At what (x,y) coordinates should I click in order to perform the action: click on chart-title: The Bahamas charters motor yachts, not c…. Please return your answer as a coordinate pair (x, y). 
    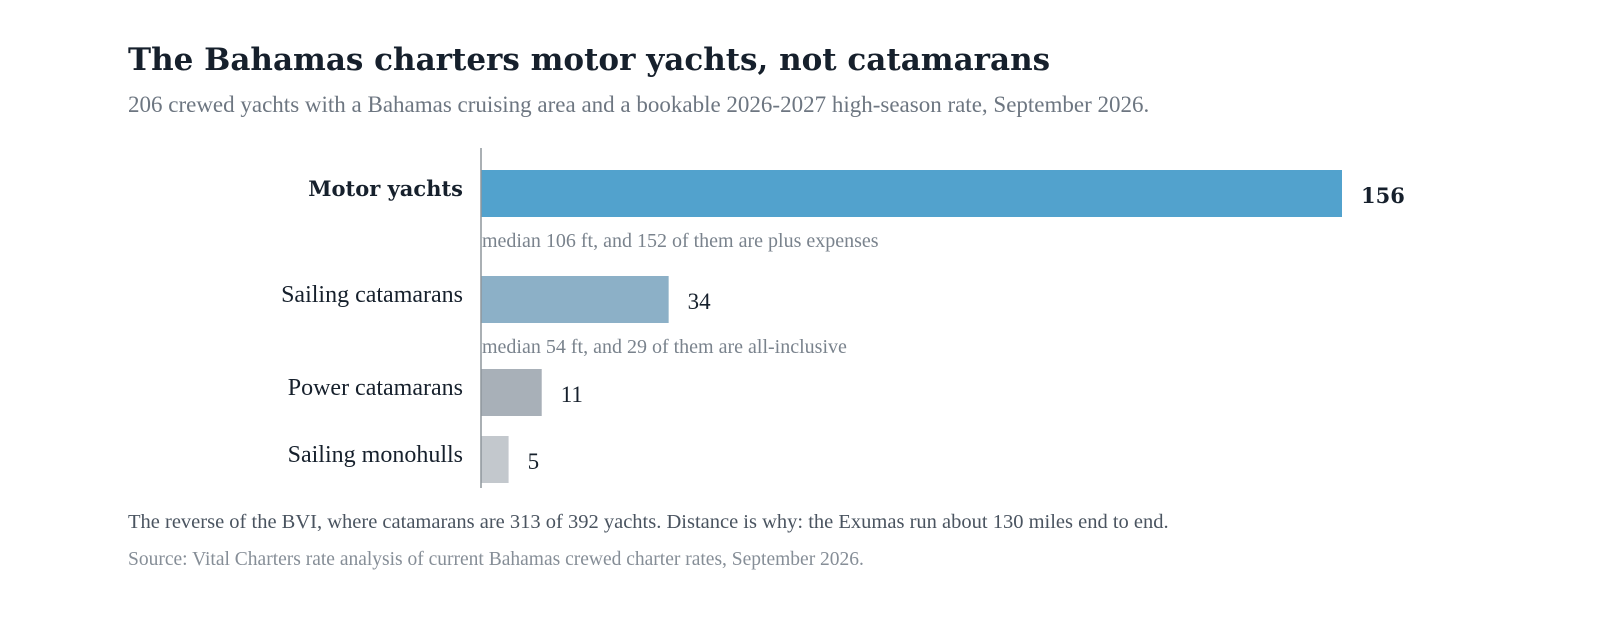
    Looking at the image, I should click on (589, 60).